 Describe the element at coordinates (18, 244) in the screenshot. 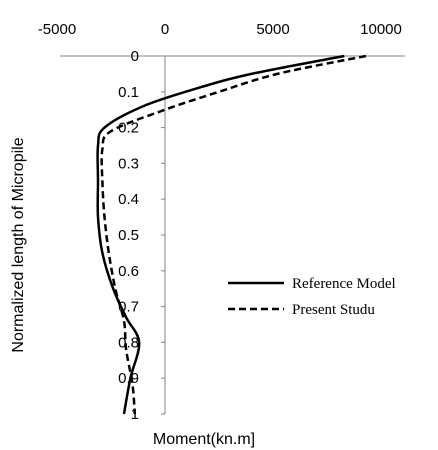

I see `y-axis-title: Normalized length of Micropile` at that location.